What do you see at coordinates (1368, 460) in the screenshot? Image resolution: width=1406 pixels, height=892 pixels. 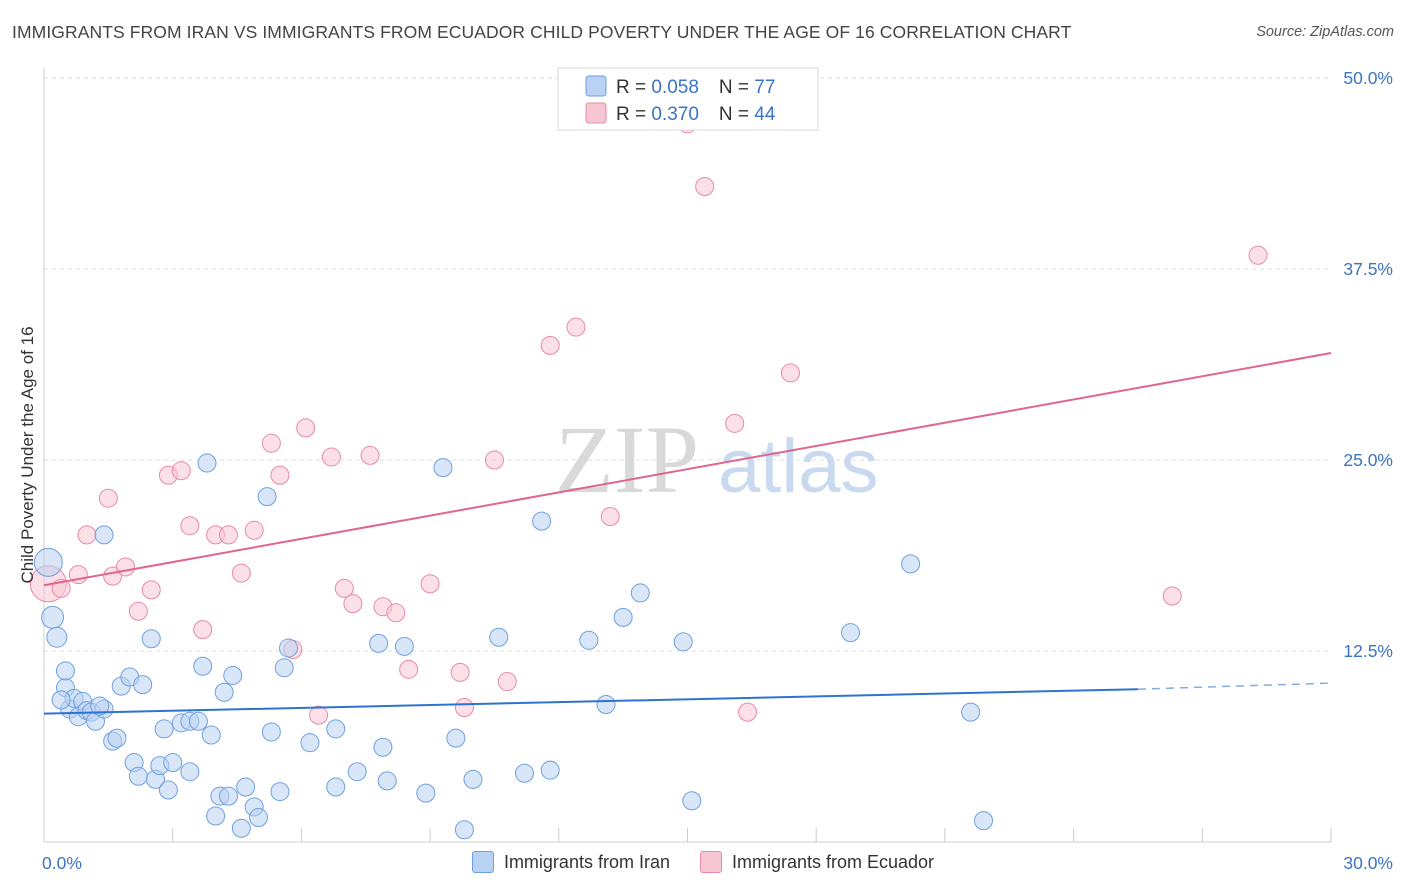 I see `y-tick-label-1: 25.0%` at bounding box center [1368, 460].